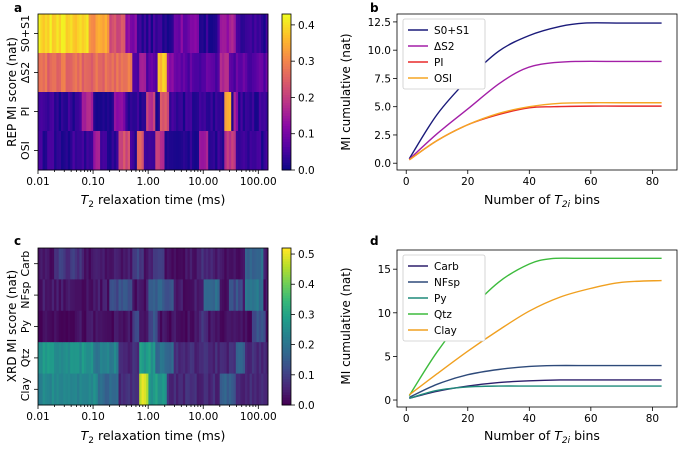 Image resolution: width=685 pixels, height=450 pixels. I want to click on panel-c-x-ticks: 0.01 0.10 1.00 10.00 100.00, so click(151, 414).